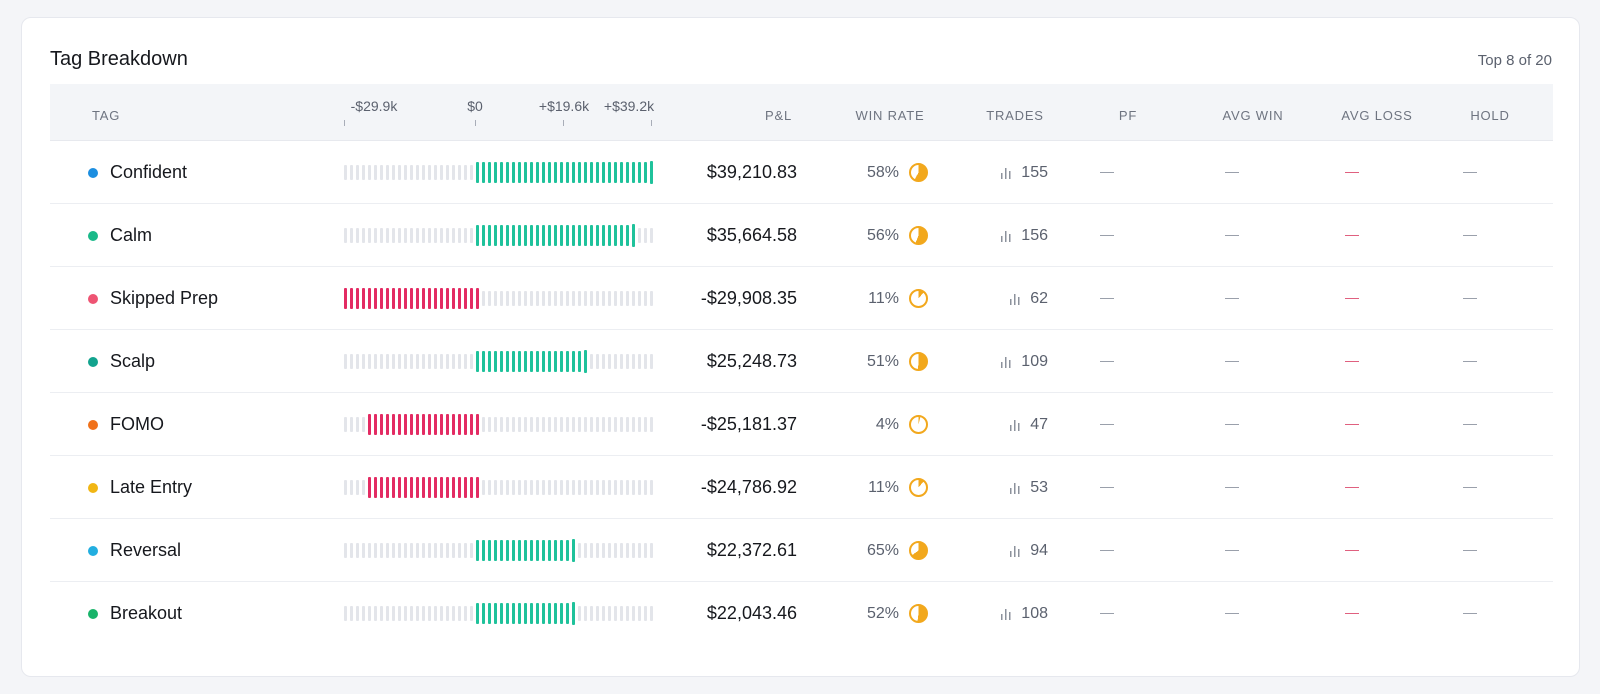  Describe the element at coordinates (1490, 115) in the screenshot. I see `col-header-hold: HOLD` at that location.